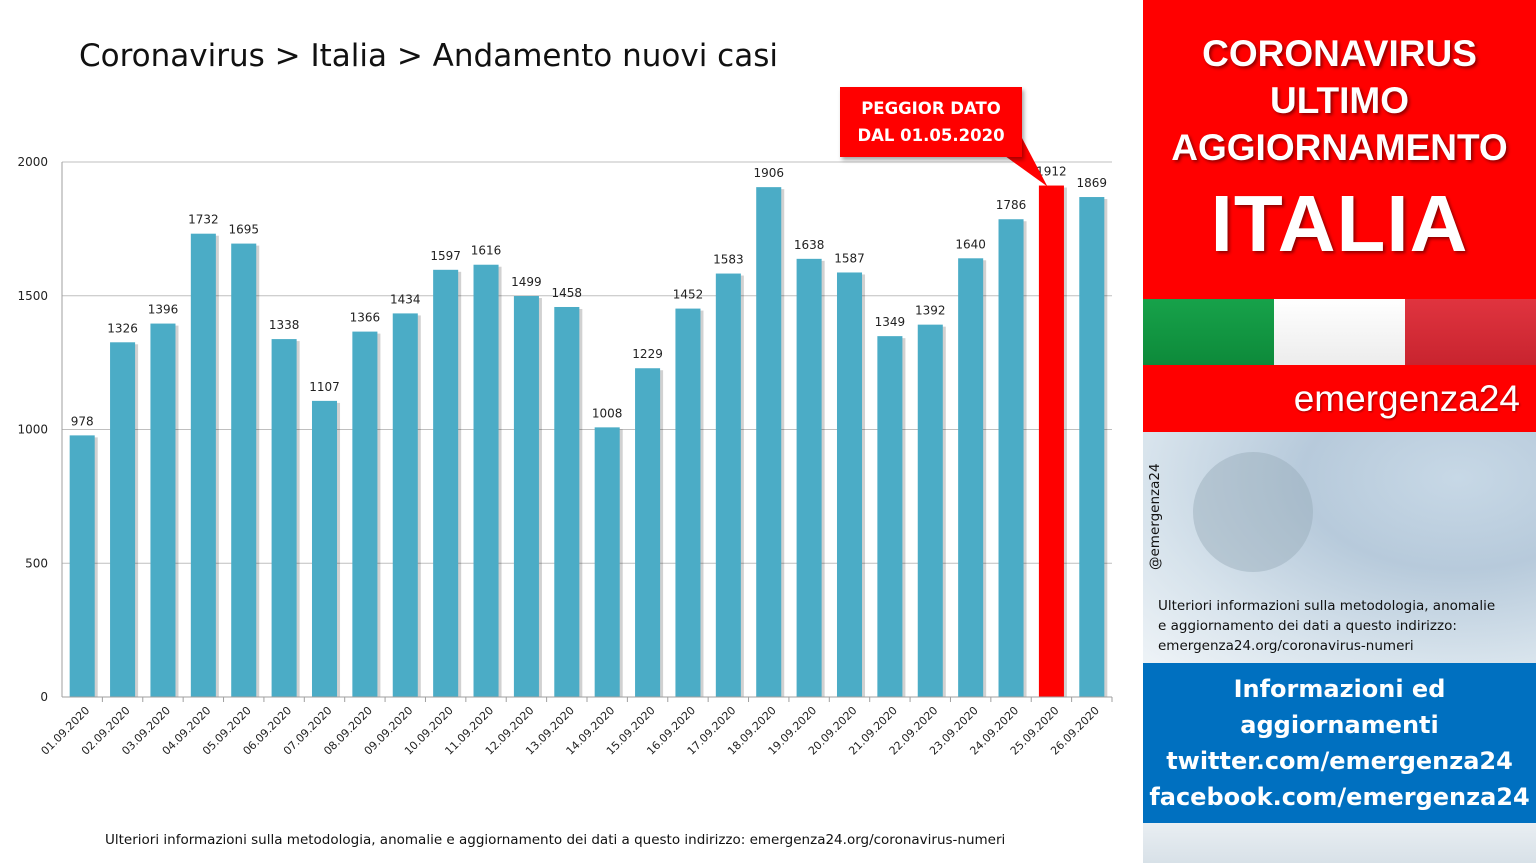  What do you see at coordinates (728, 260) in the screenshot?
I see `data-label: 1583` at bounding box center [728, 260].